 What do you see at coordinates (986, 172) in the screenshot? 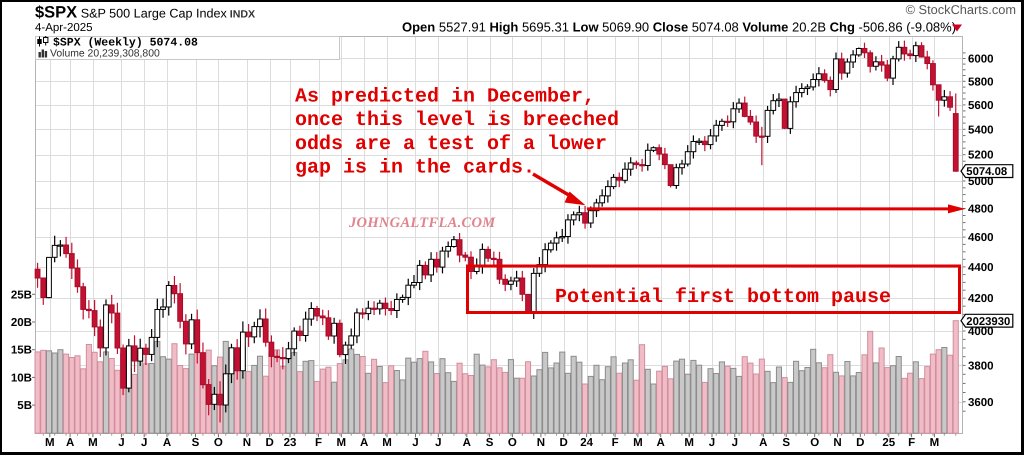
I see `svg-text: 5074.08` at bounding box center [986, 172].